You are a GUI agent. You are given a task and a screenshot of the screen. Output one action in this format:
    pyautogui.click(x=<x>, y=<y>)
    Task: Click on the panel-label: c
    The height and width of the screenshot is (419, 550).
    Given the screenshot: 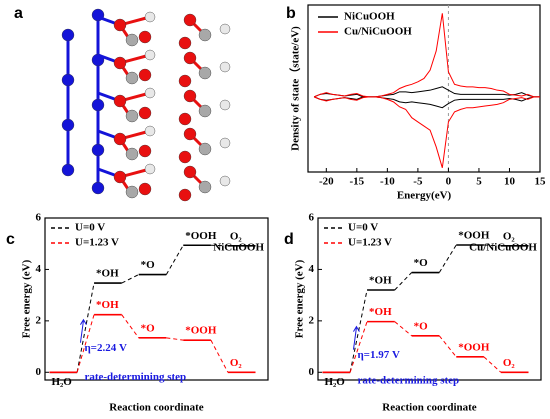 What is the action you would take?
    pyautogui.click(x=10, y=239)
    